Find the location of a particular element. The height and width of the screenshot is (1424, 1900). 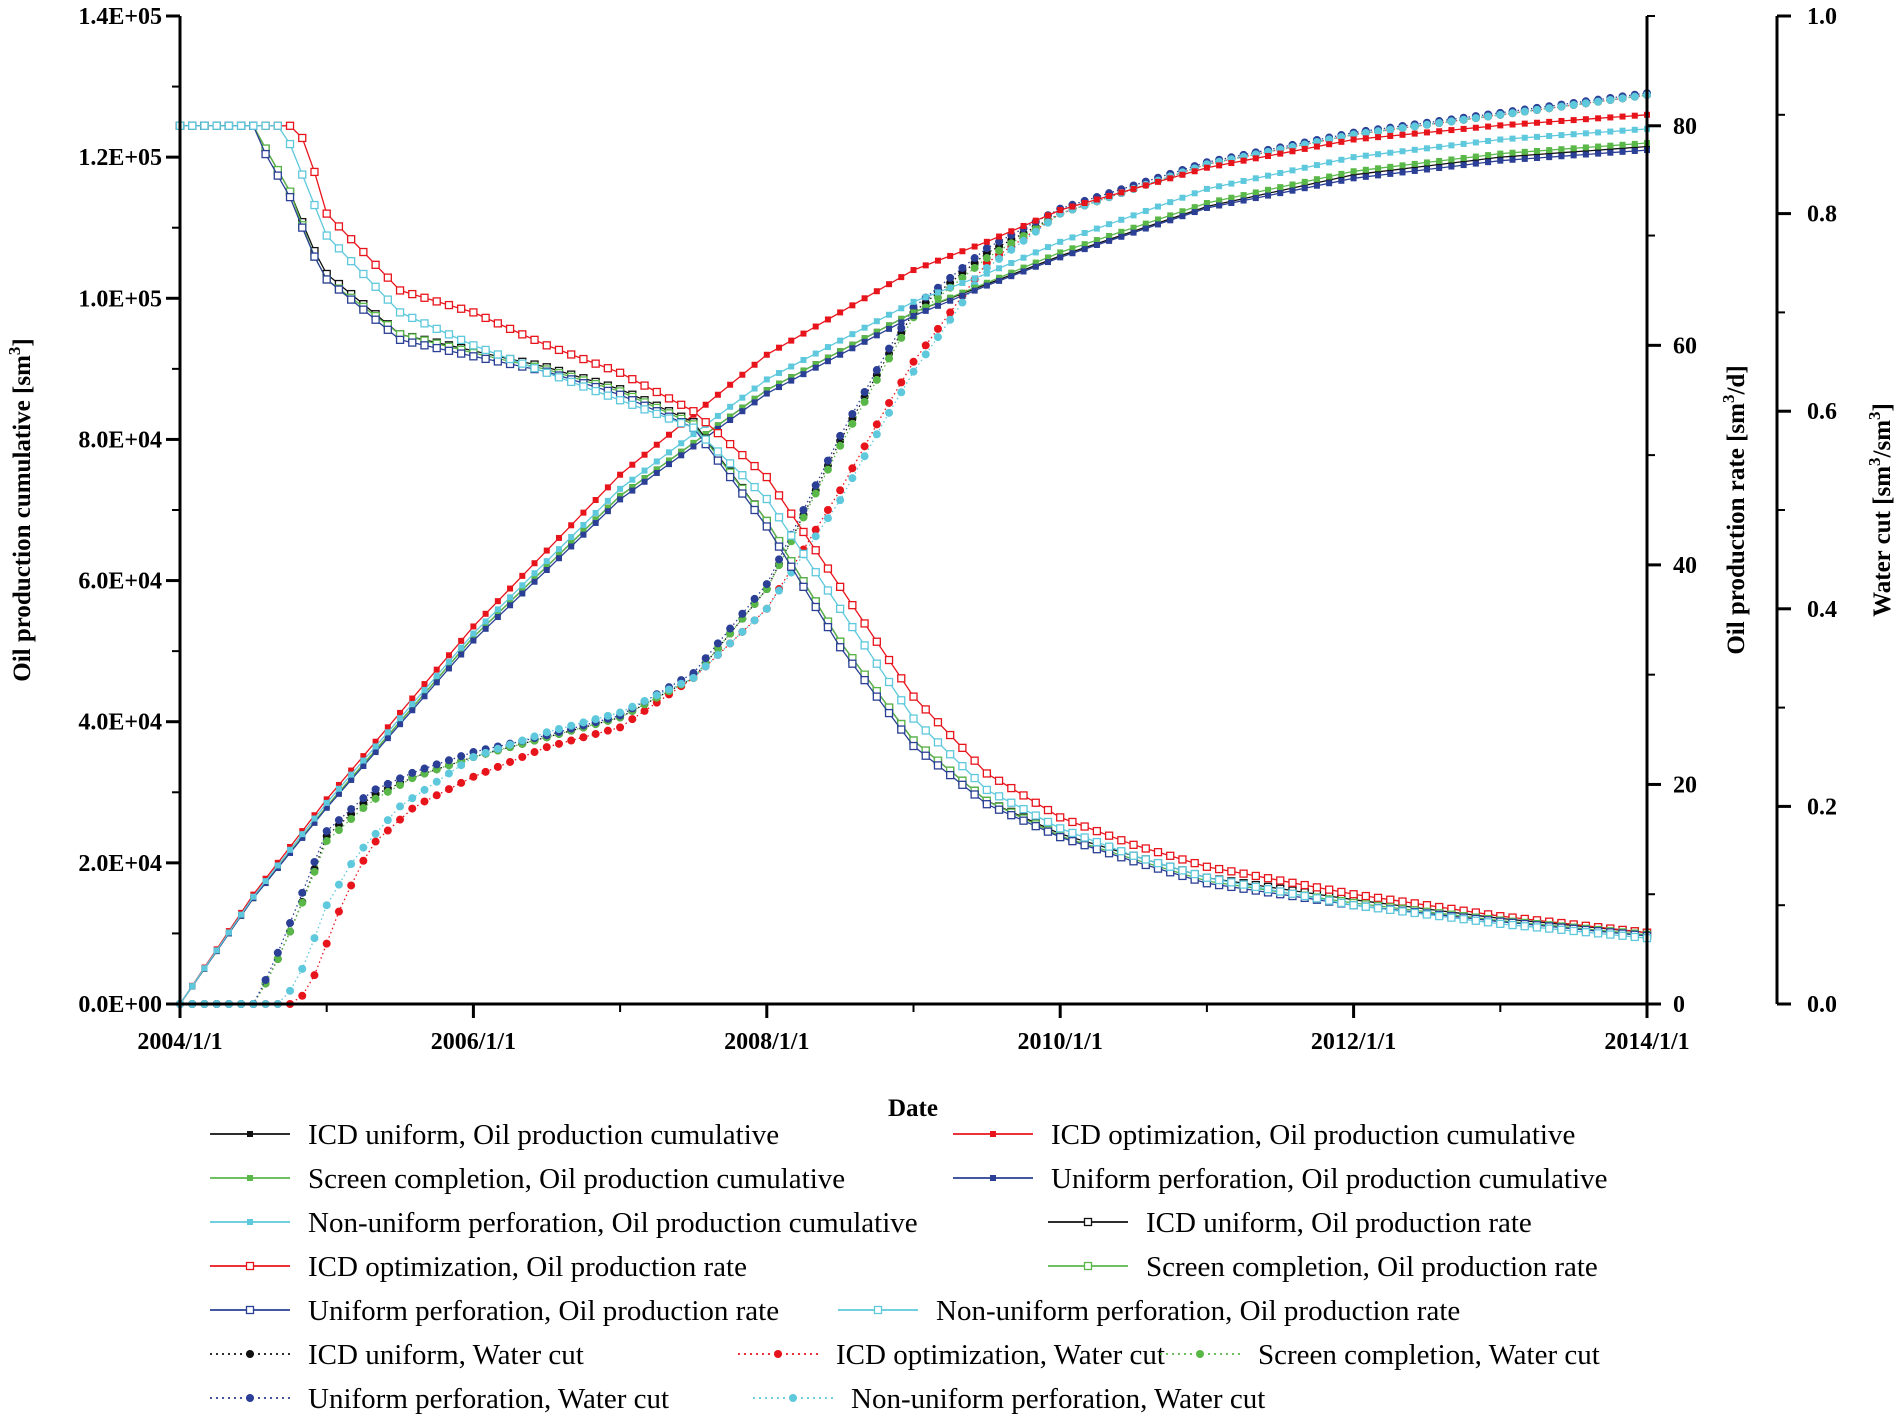

left-tick-label: 1.4E+05 is located at coordinates (120, 17).